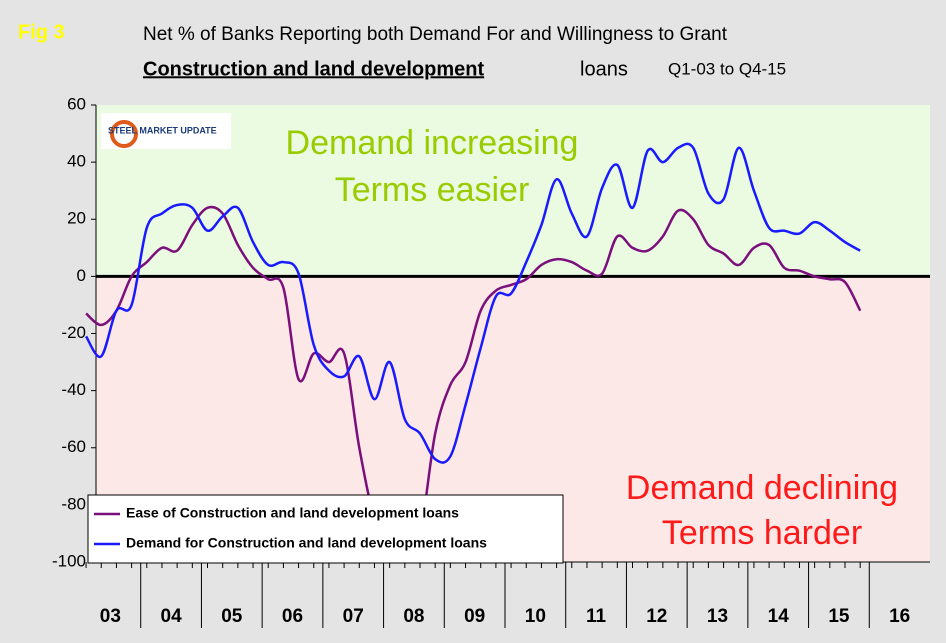 This screenshot has width=946, height=643. I want to click on x-tick-label: 15, so click(839, 616).